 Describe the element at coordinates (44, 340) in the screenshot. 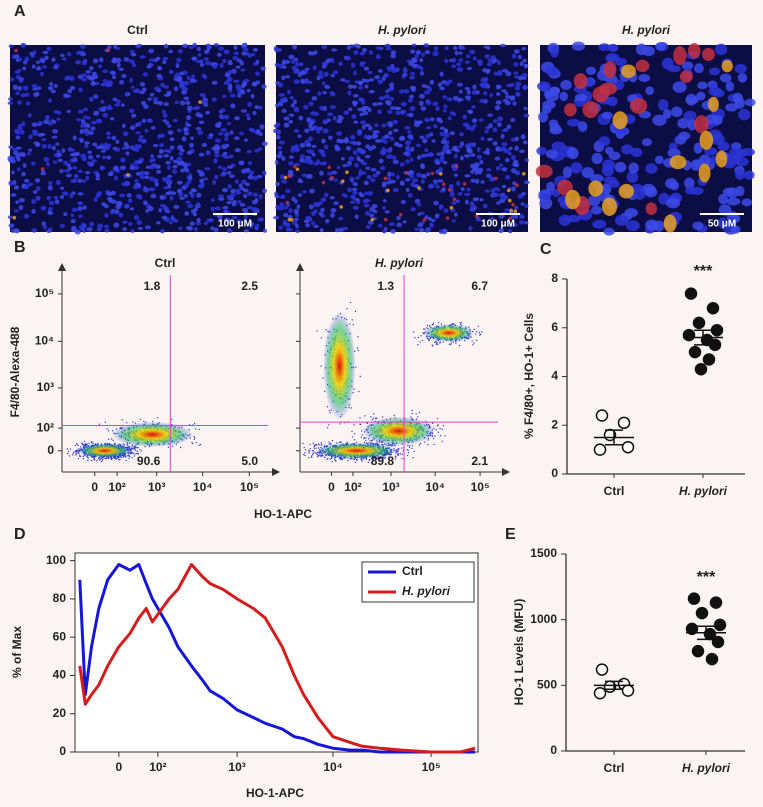

I see `y-tick-label: 10⁴` at that location.